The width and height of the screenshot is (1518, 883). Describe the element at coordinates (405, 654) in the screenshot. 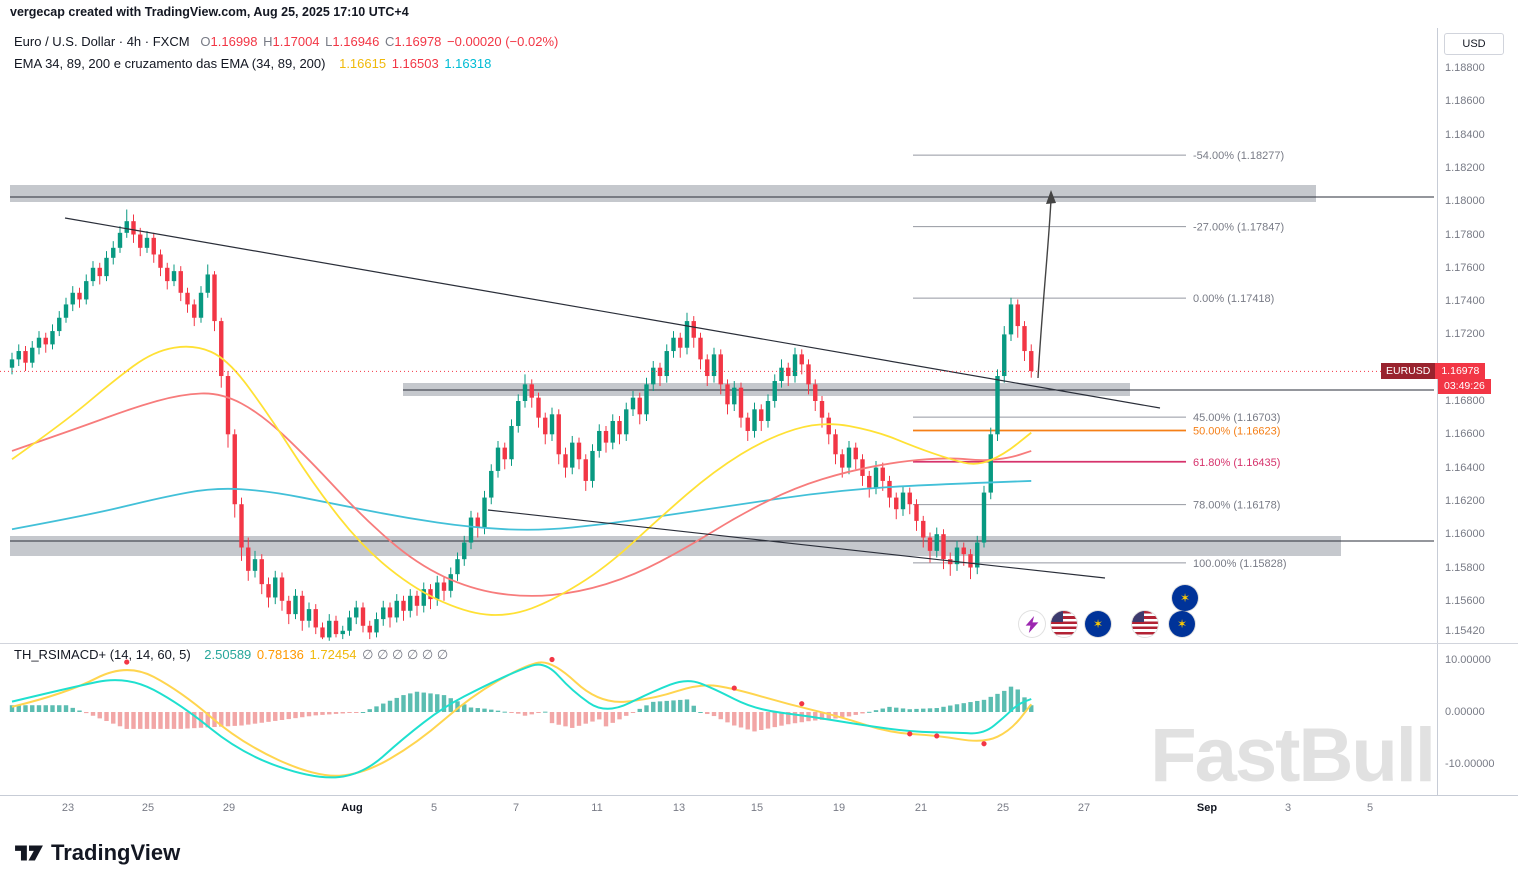

I see `rsimacd-zeros: ∅ ∅ ∅ ∅ ∅ ∅` at that location.